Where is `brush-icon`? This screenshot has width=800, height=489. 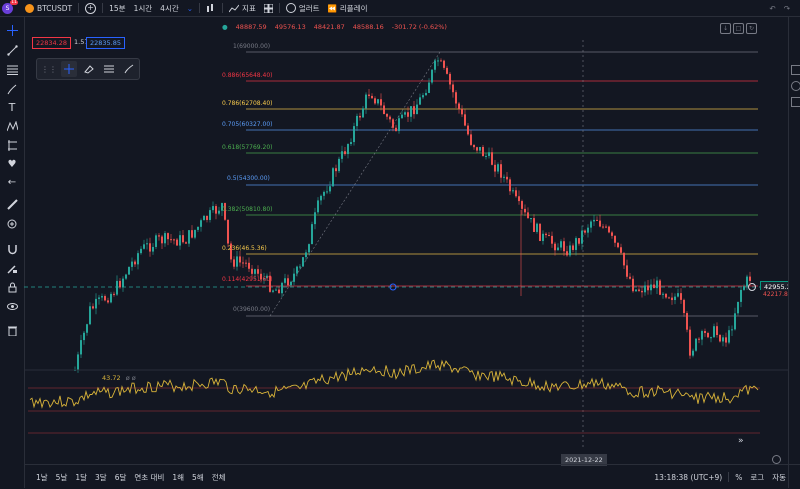 brush-icon is located at coordinates (11, 89).